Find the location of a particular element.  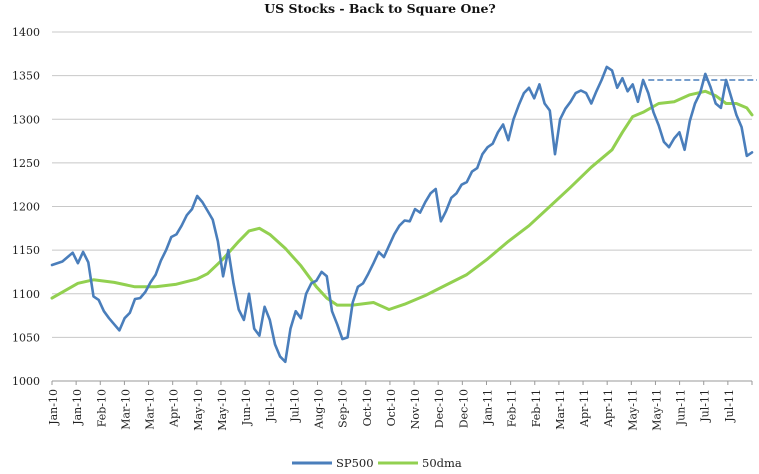

y-tick-label: 1200 is located at coordinates (26, 207).